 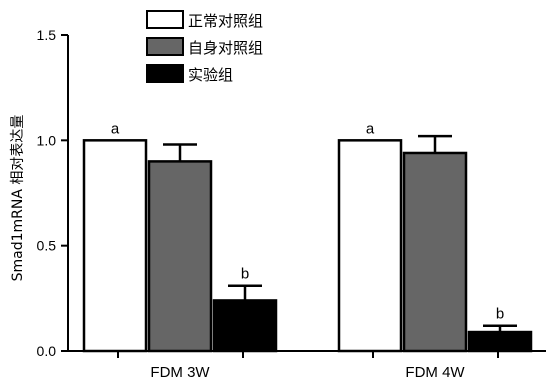 What do you see at coordinates (225, 48) in the screenshot?
I see `legend-label: 自身对照组` at bounding box center [225, 48].